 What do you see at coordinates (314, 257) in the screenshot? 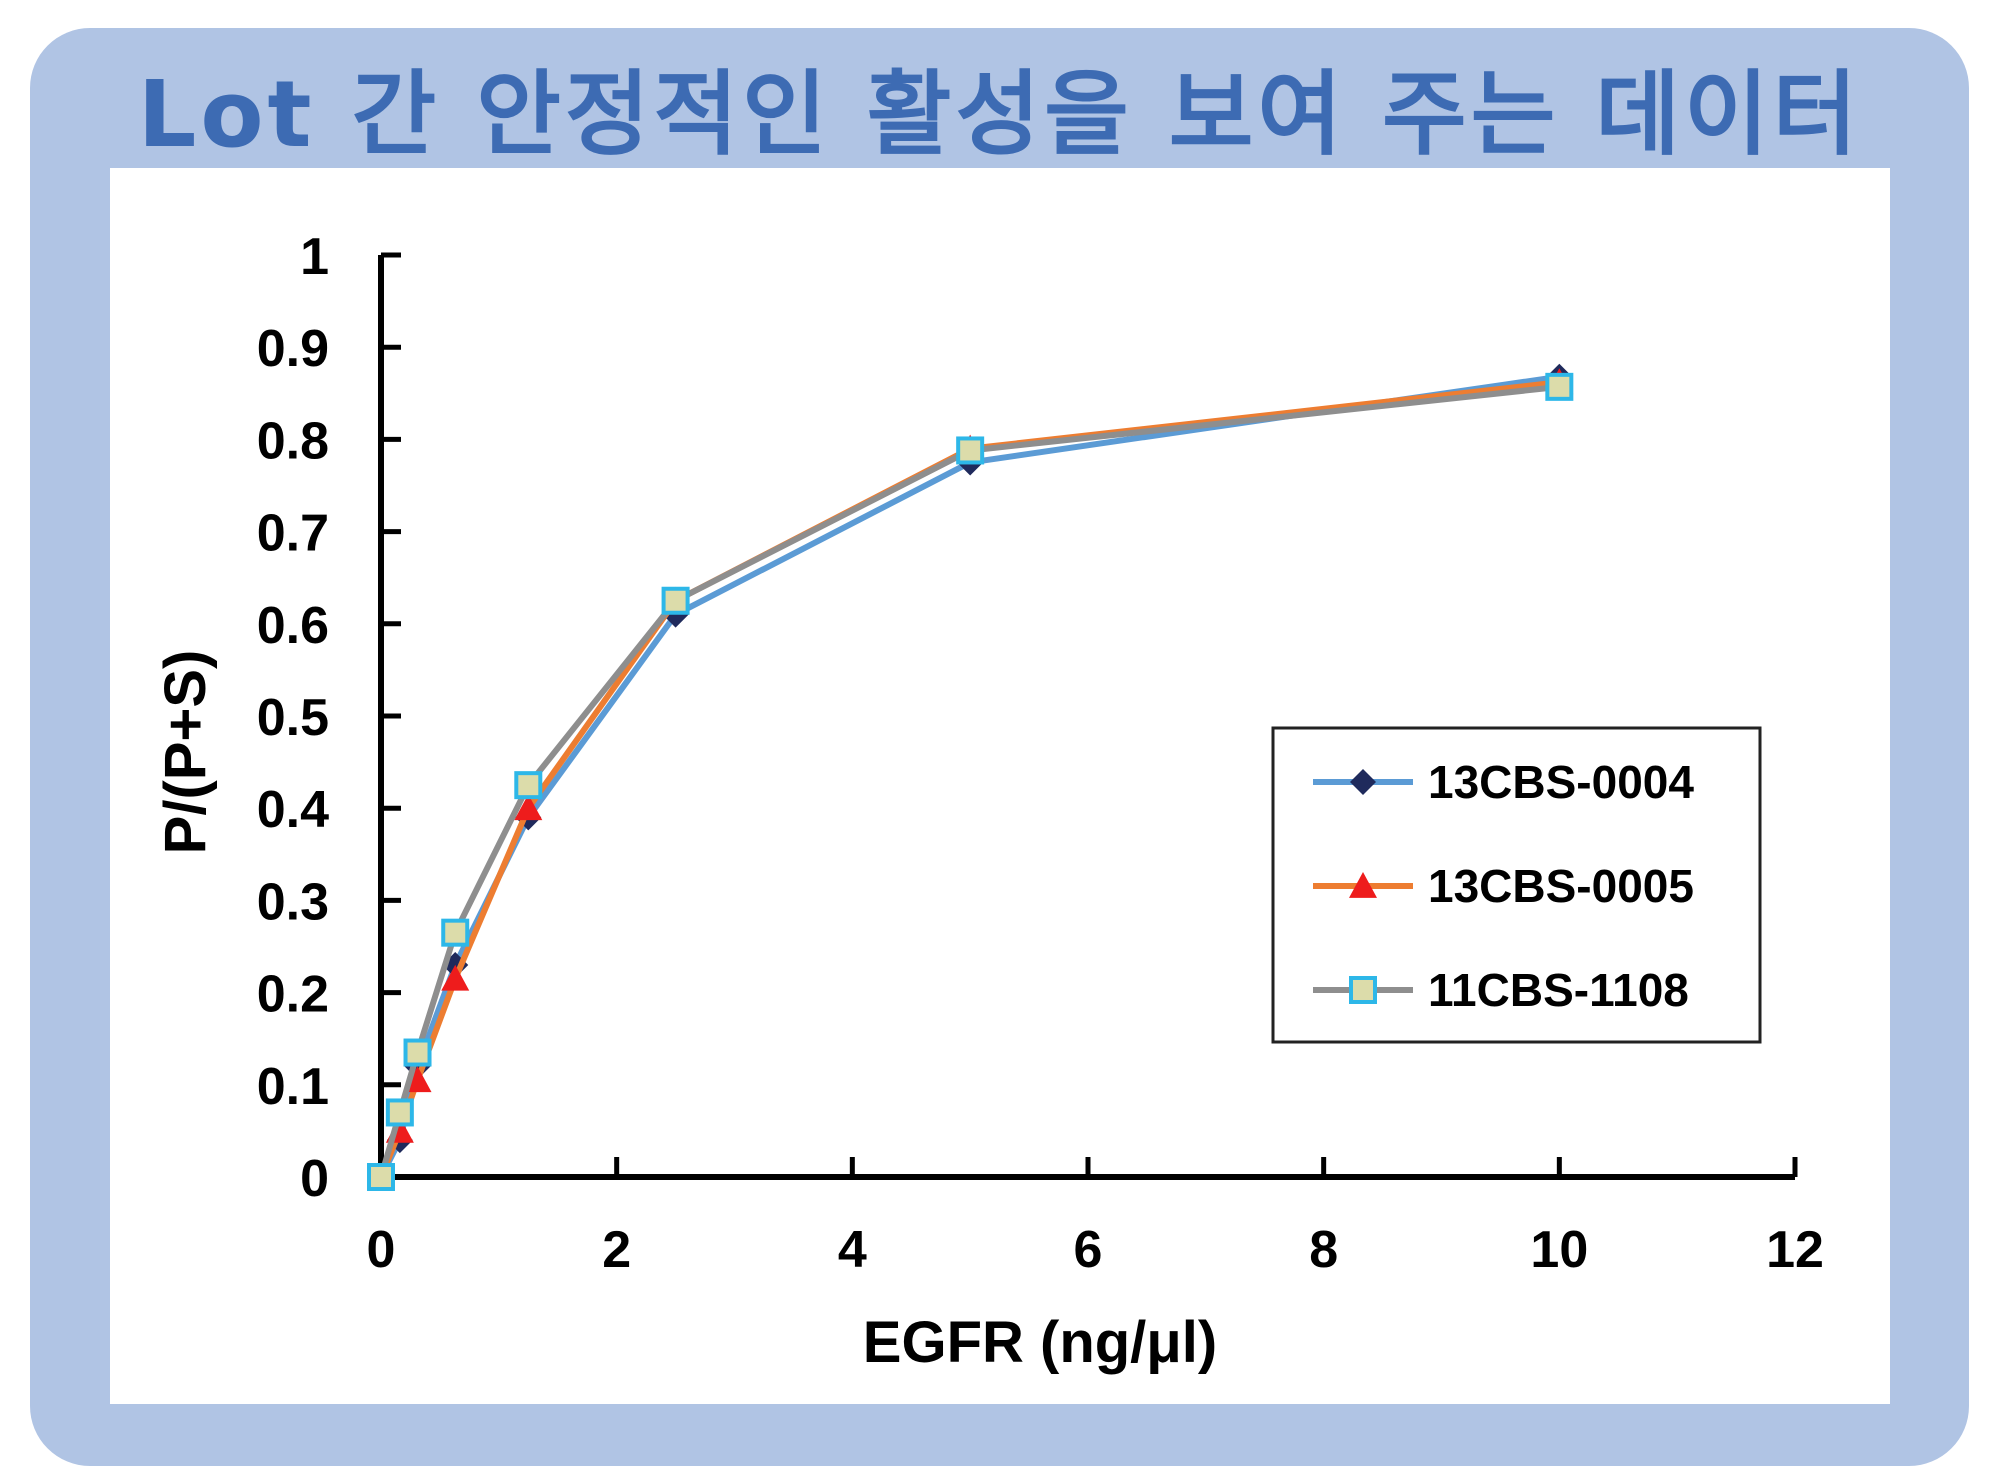
I see `y-tick-label: 1` at bounding box center [314, 257].